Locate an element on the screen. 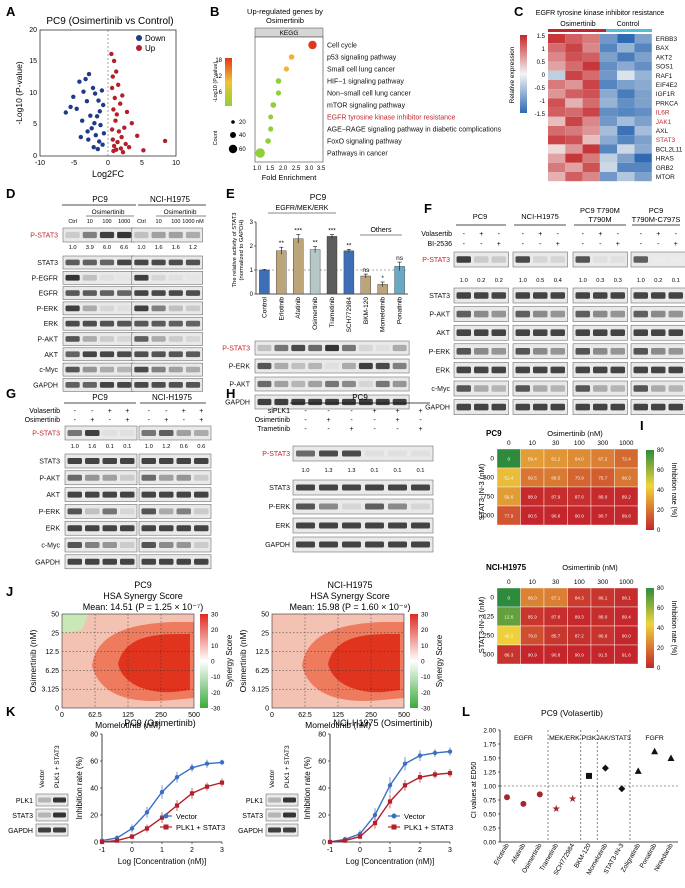  blot-d-quant: 1.0 is located at coordinates (141, 248).